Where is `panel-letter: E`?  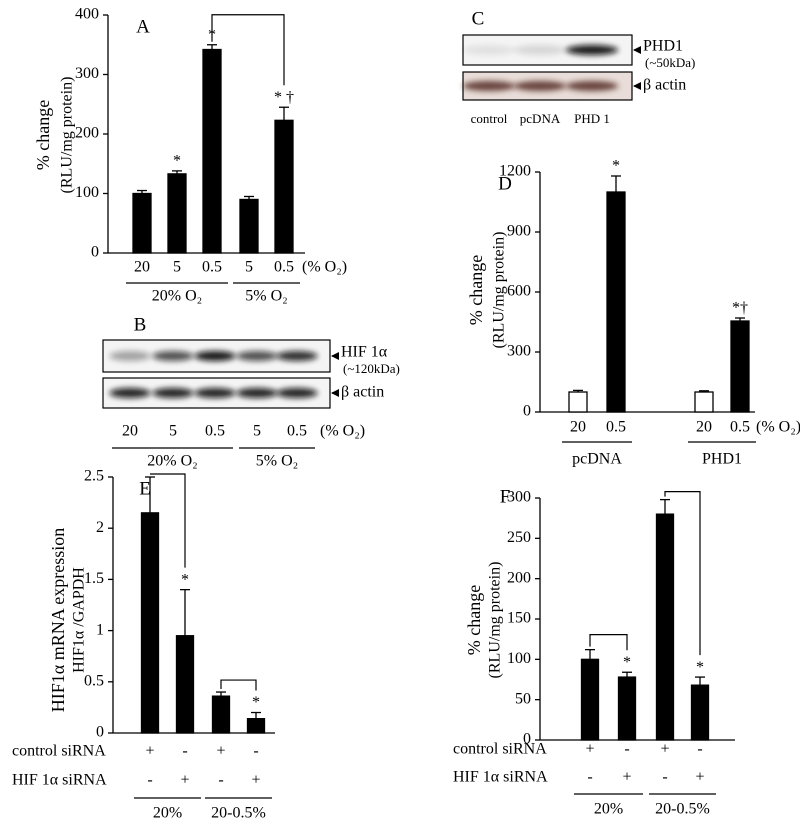 panel-letter: E is located at coordinates (145, 488).